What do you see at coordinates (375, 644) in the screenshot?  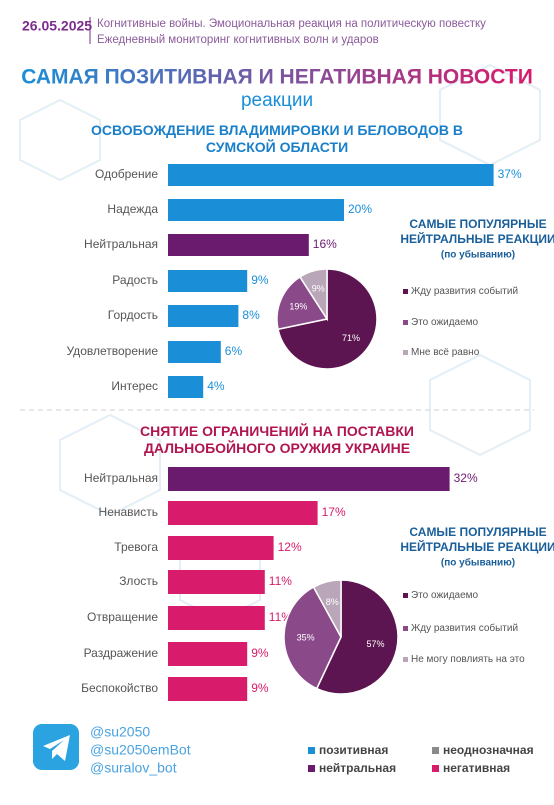 I see `slice-label: 57%` at bounding box center [375, 644].